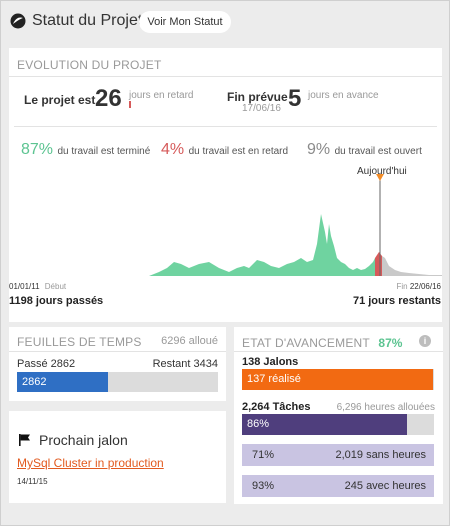  What do you see at coordinates (378, 151) in the screenshot?
I see `stat-open-label: du travail est ouvert` at bounding box center [378, 151].